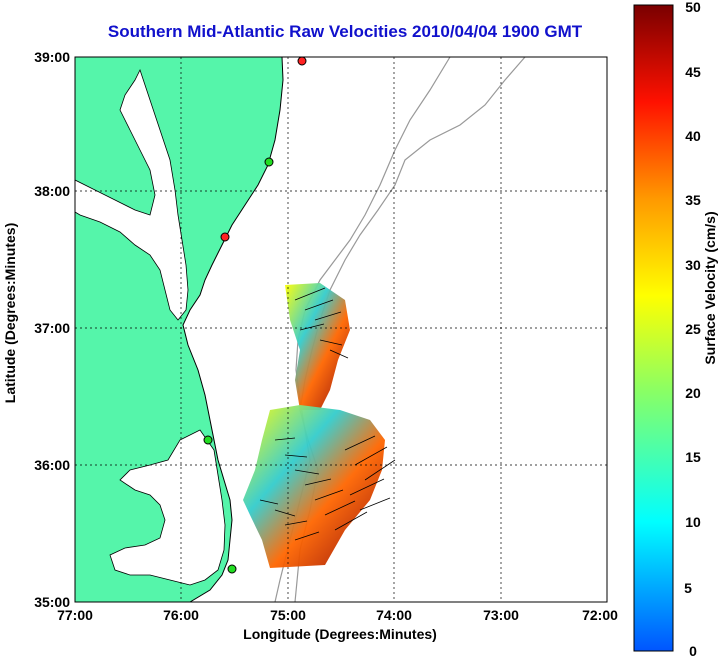 This screenshot has width=724, height=659. I want to click on velocity-field-south, so click(314, 486).